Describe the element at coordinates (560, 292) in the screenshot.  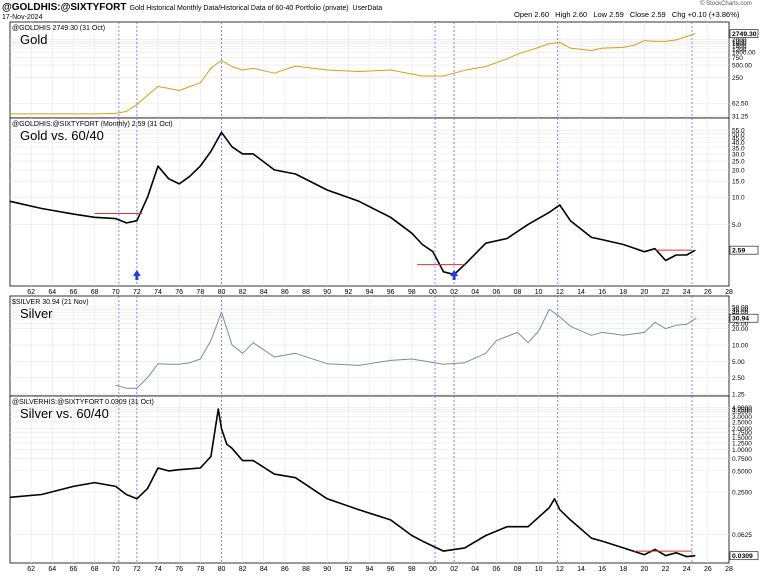
I see `x-tick-label: 12` at that location.